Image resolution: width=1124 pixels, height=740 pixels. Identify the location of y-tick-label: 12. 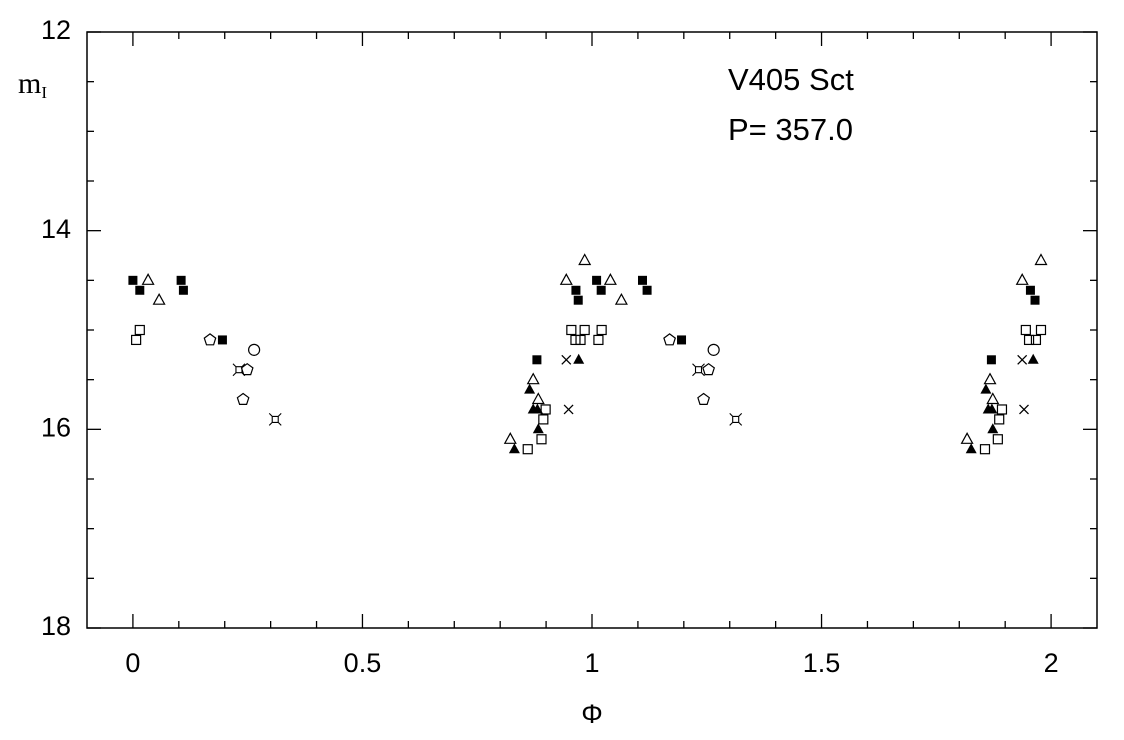
(56, 30).